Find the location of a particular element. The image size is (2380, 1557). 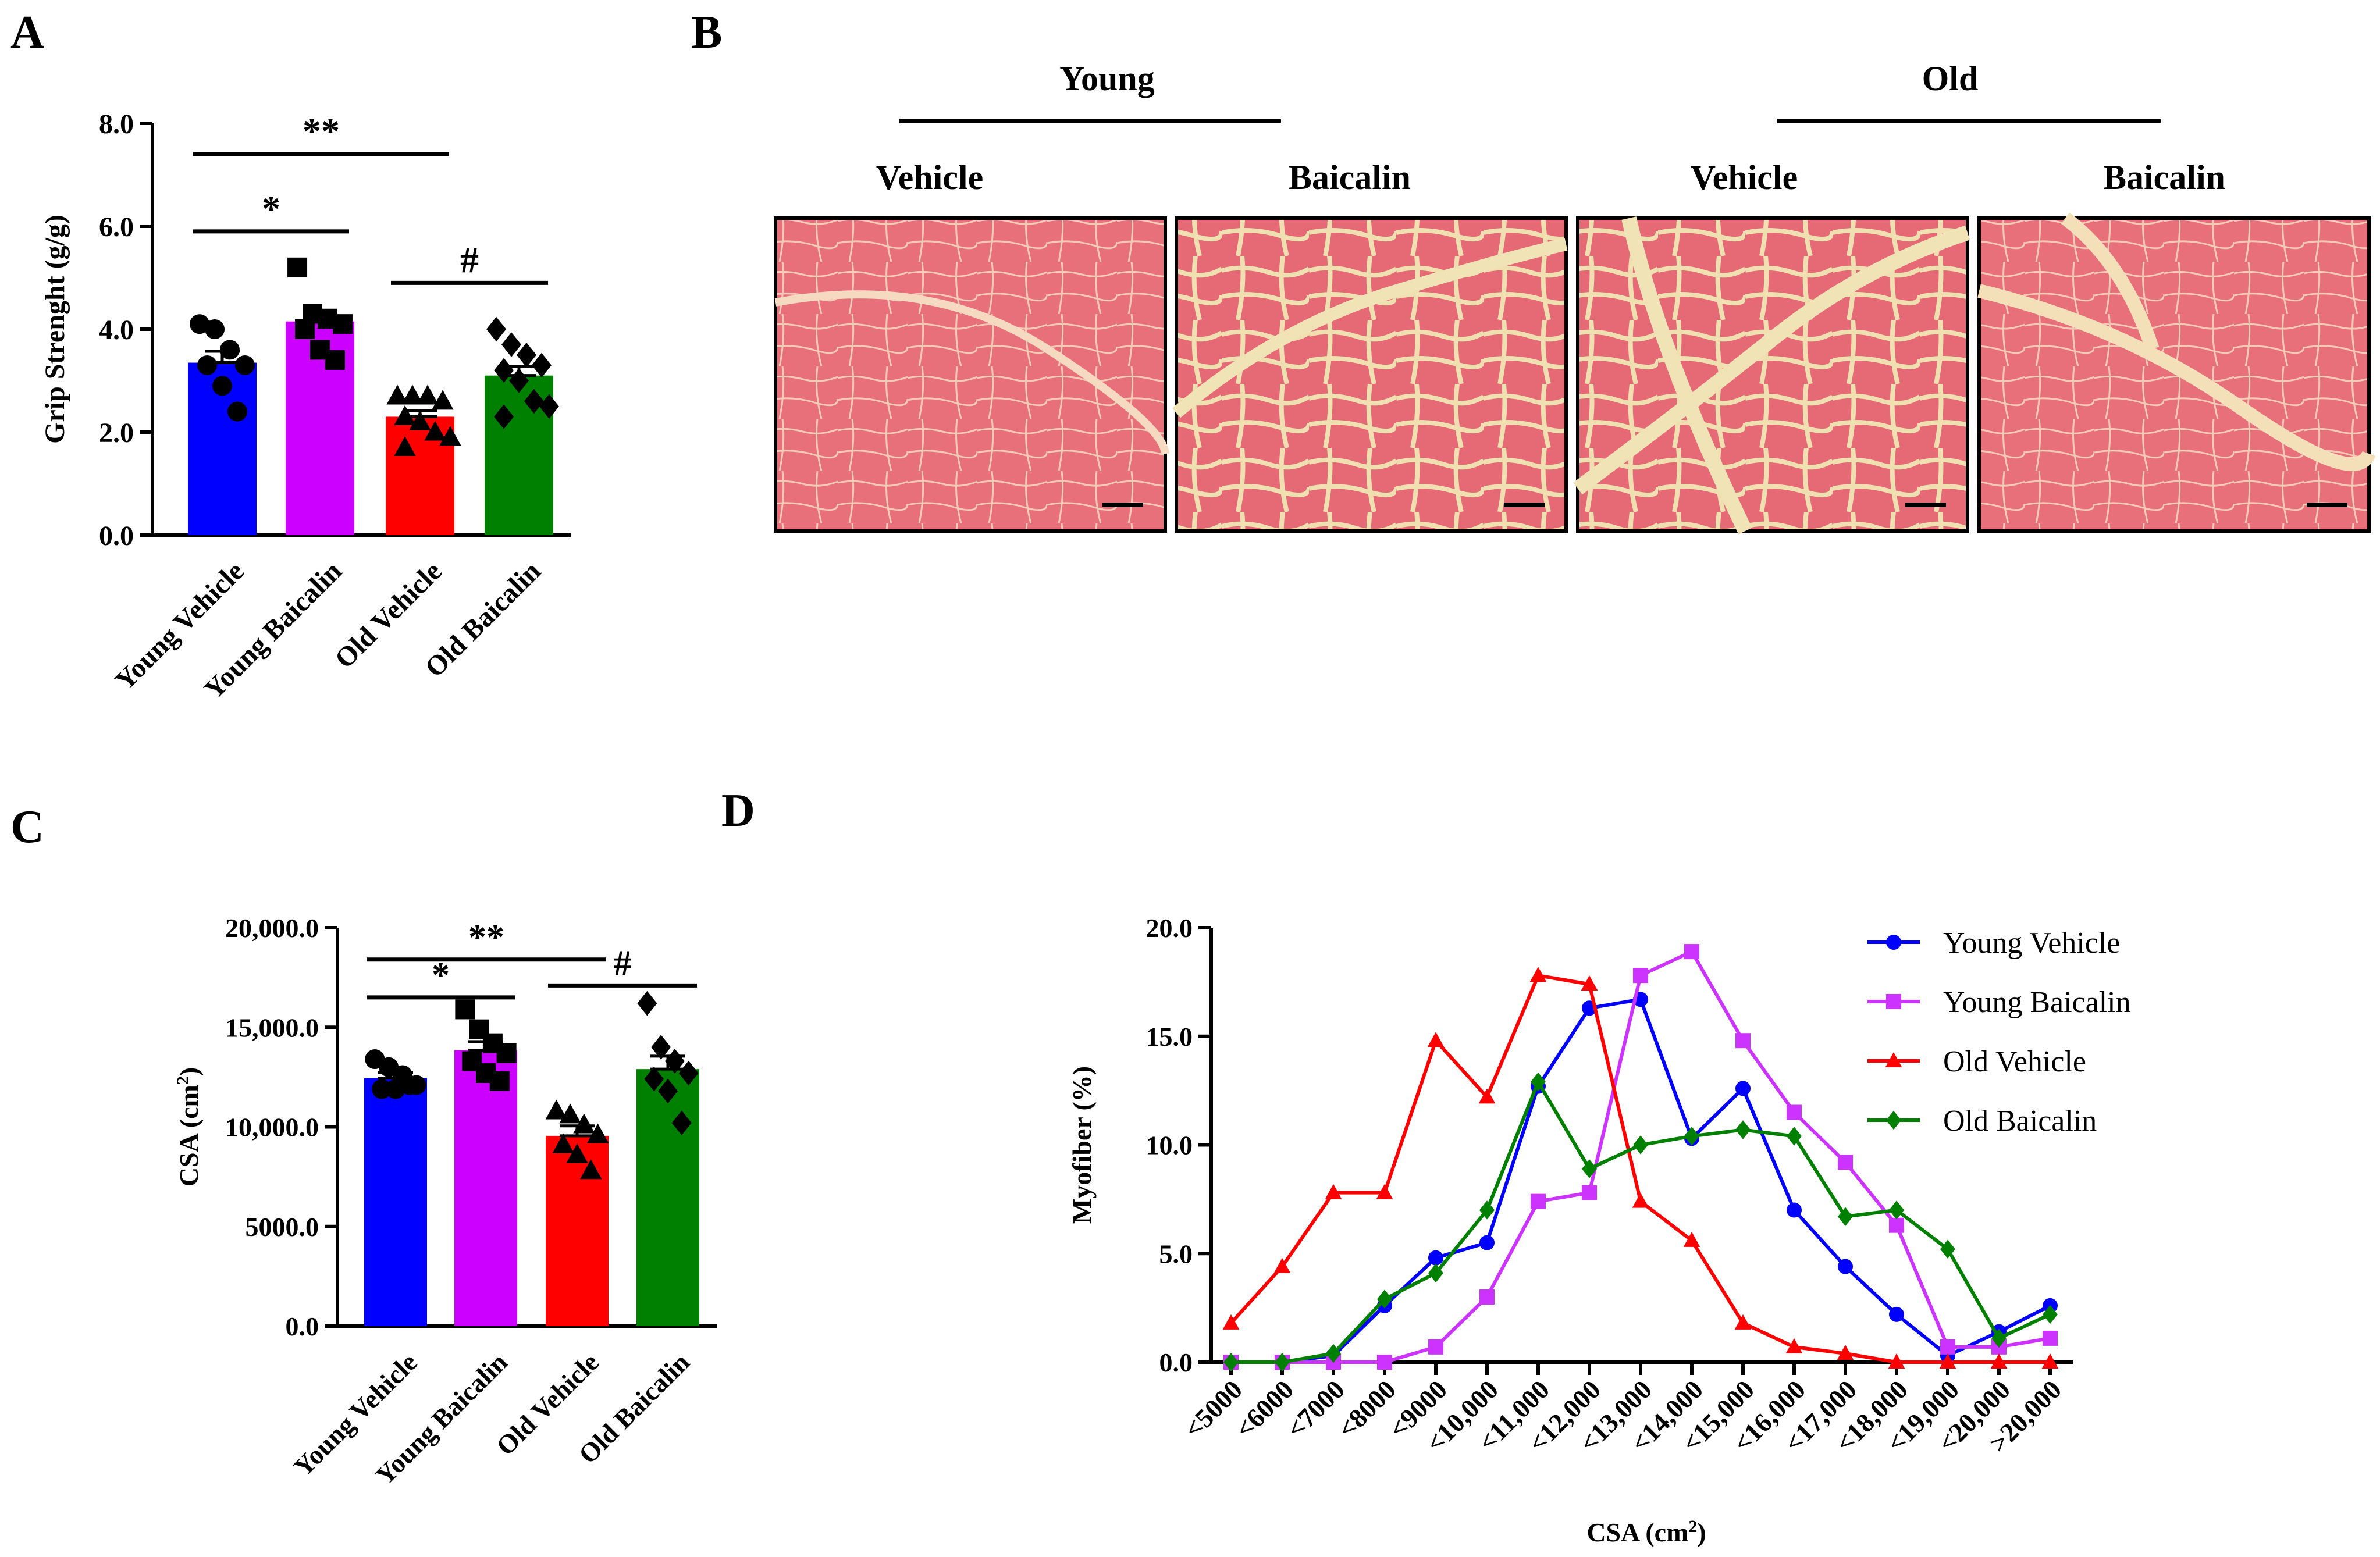

y-tick-label: 5.0 is located at coordinates (1176, 1254).